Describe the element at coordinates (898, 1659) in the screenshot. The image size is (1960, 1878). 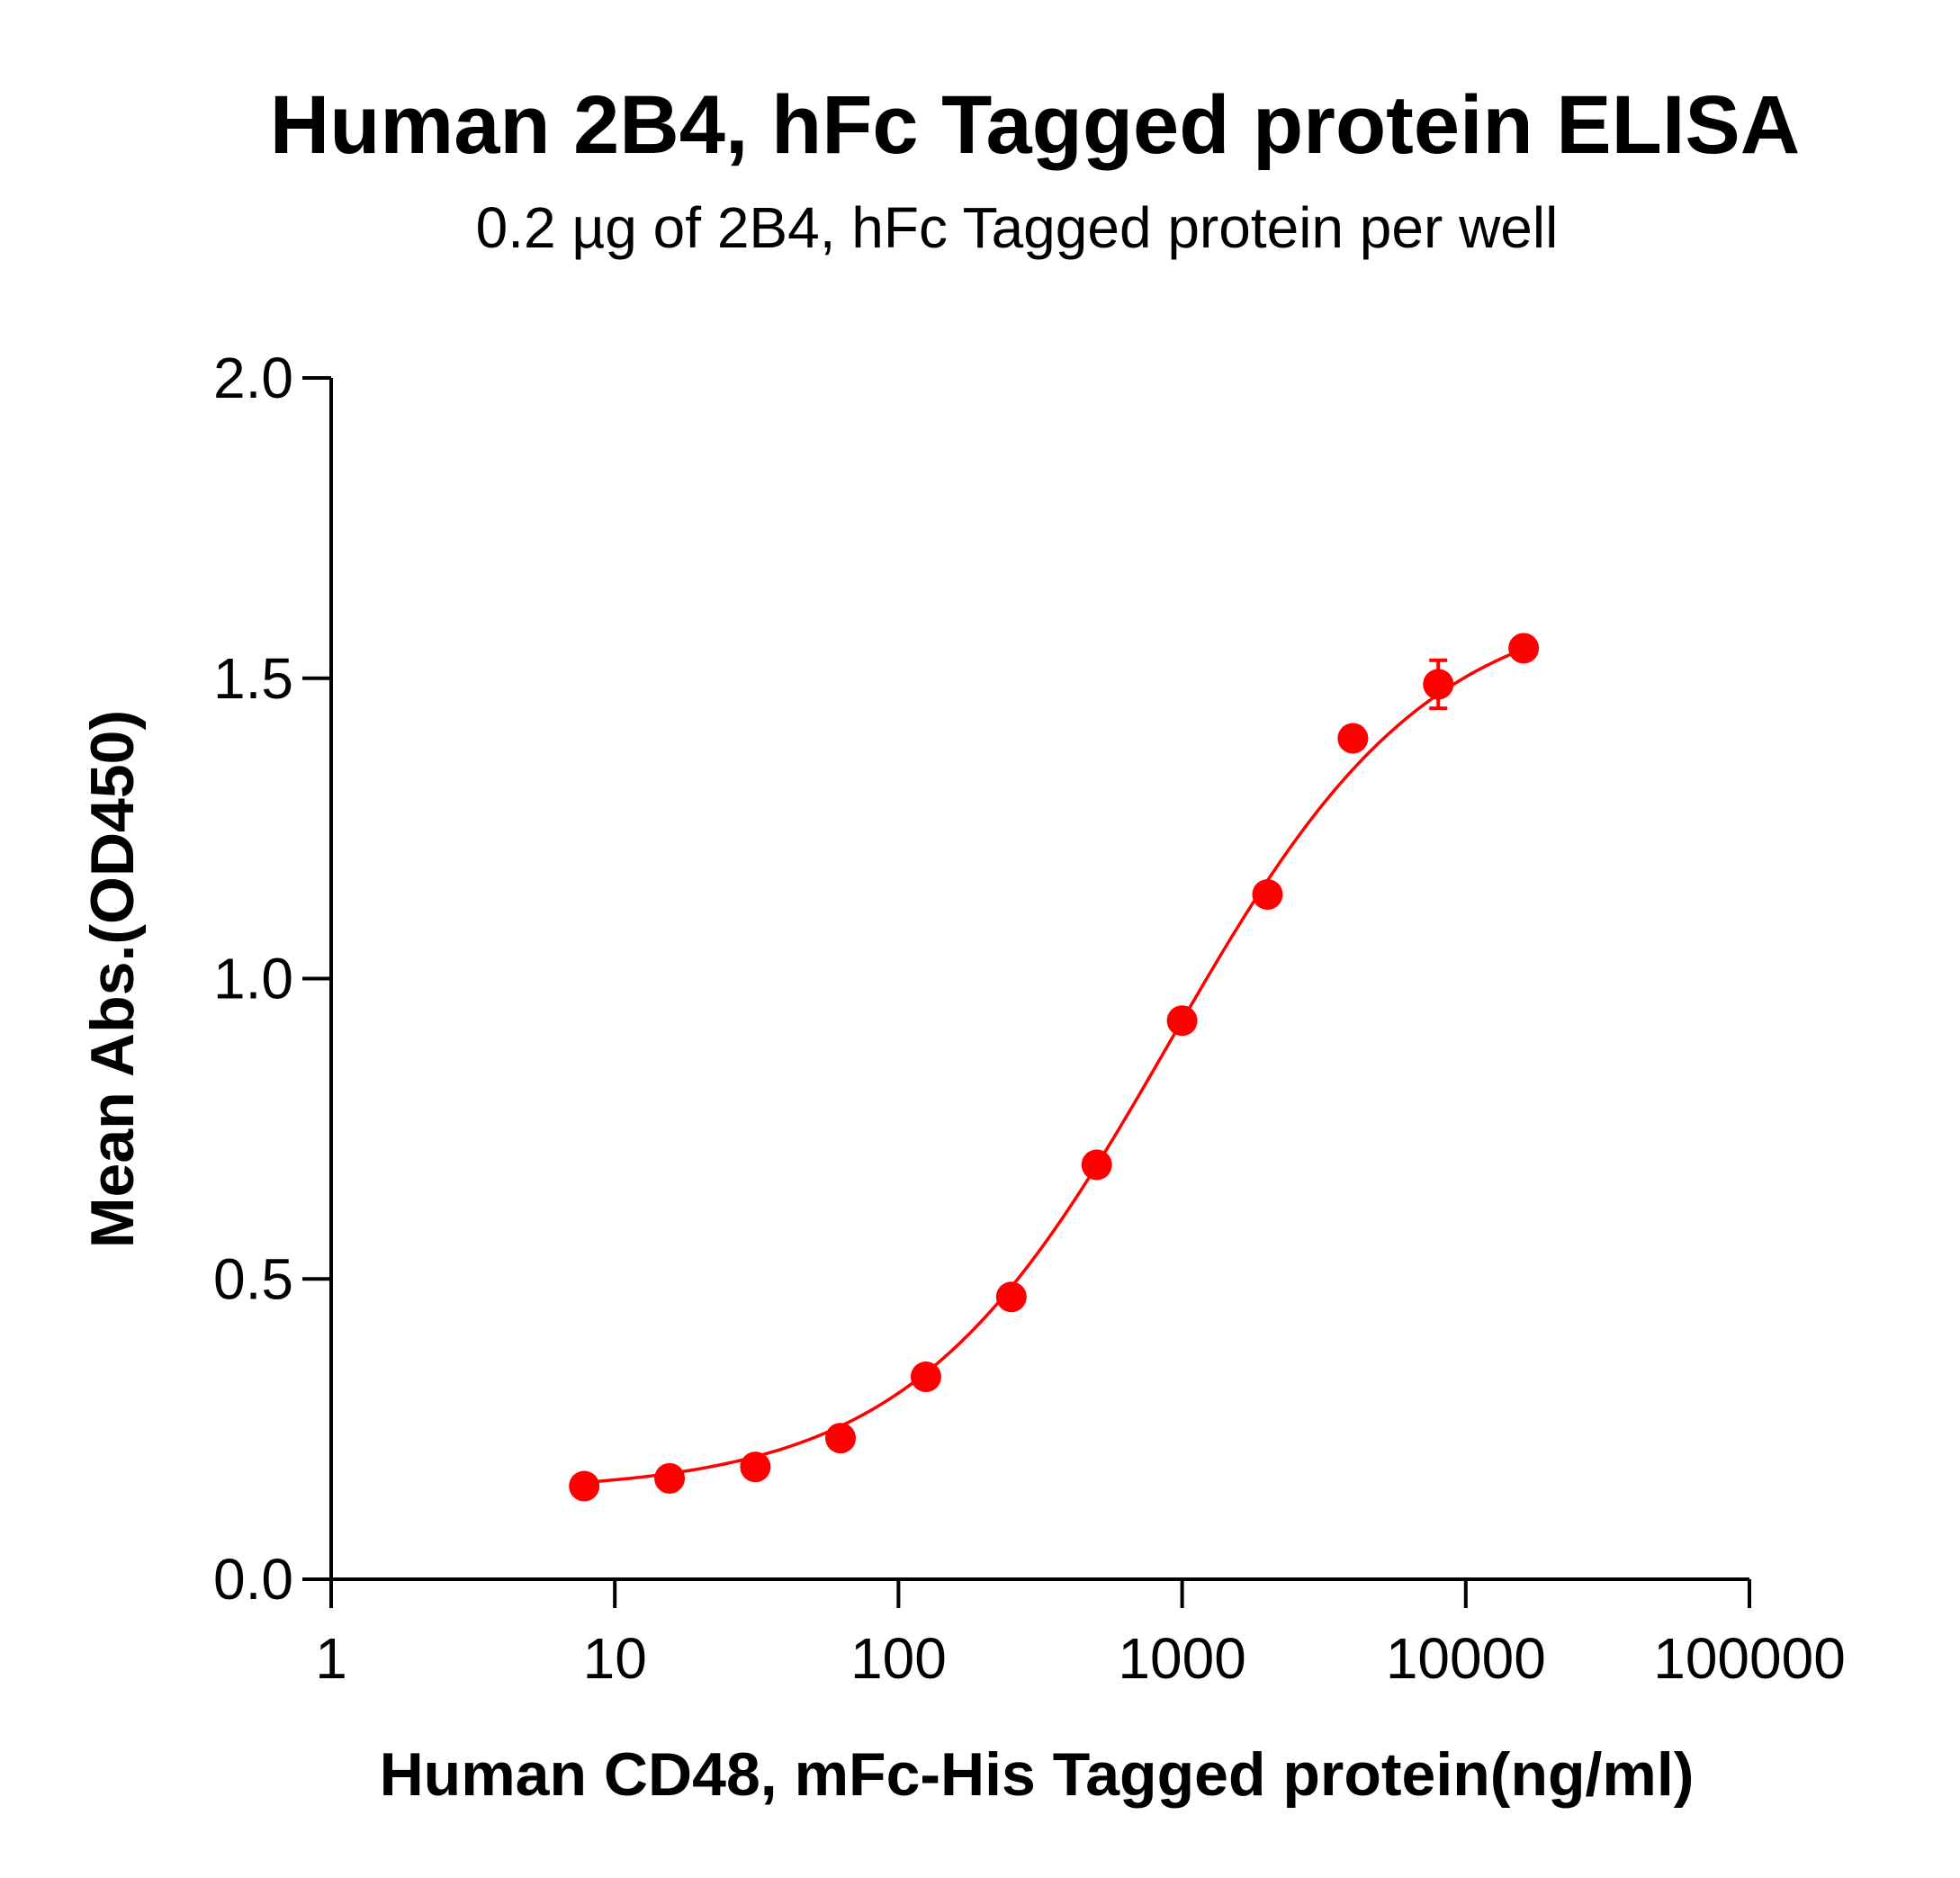
I see `x-tick-label: 100` at that location.